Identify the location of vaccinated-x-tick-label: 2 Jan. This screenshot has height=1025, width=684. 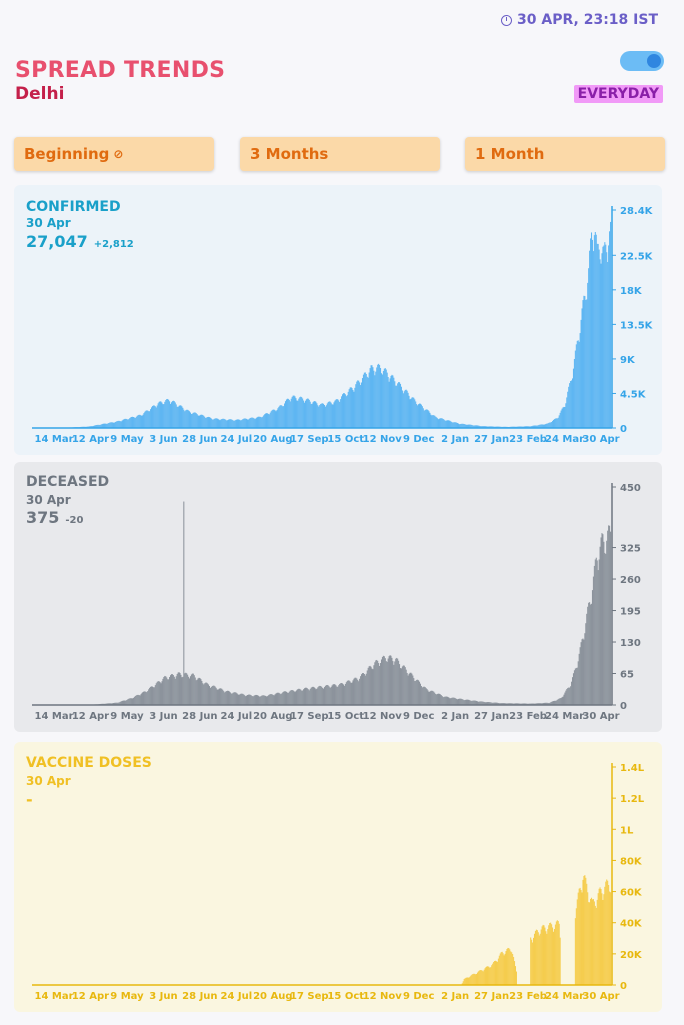
(455, 996).